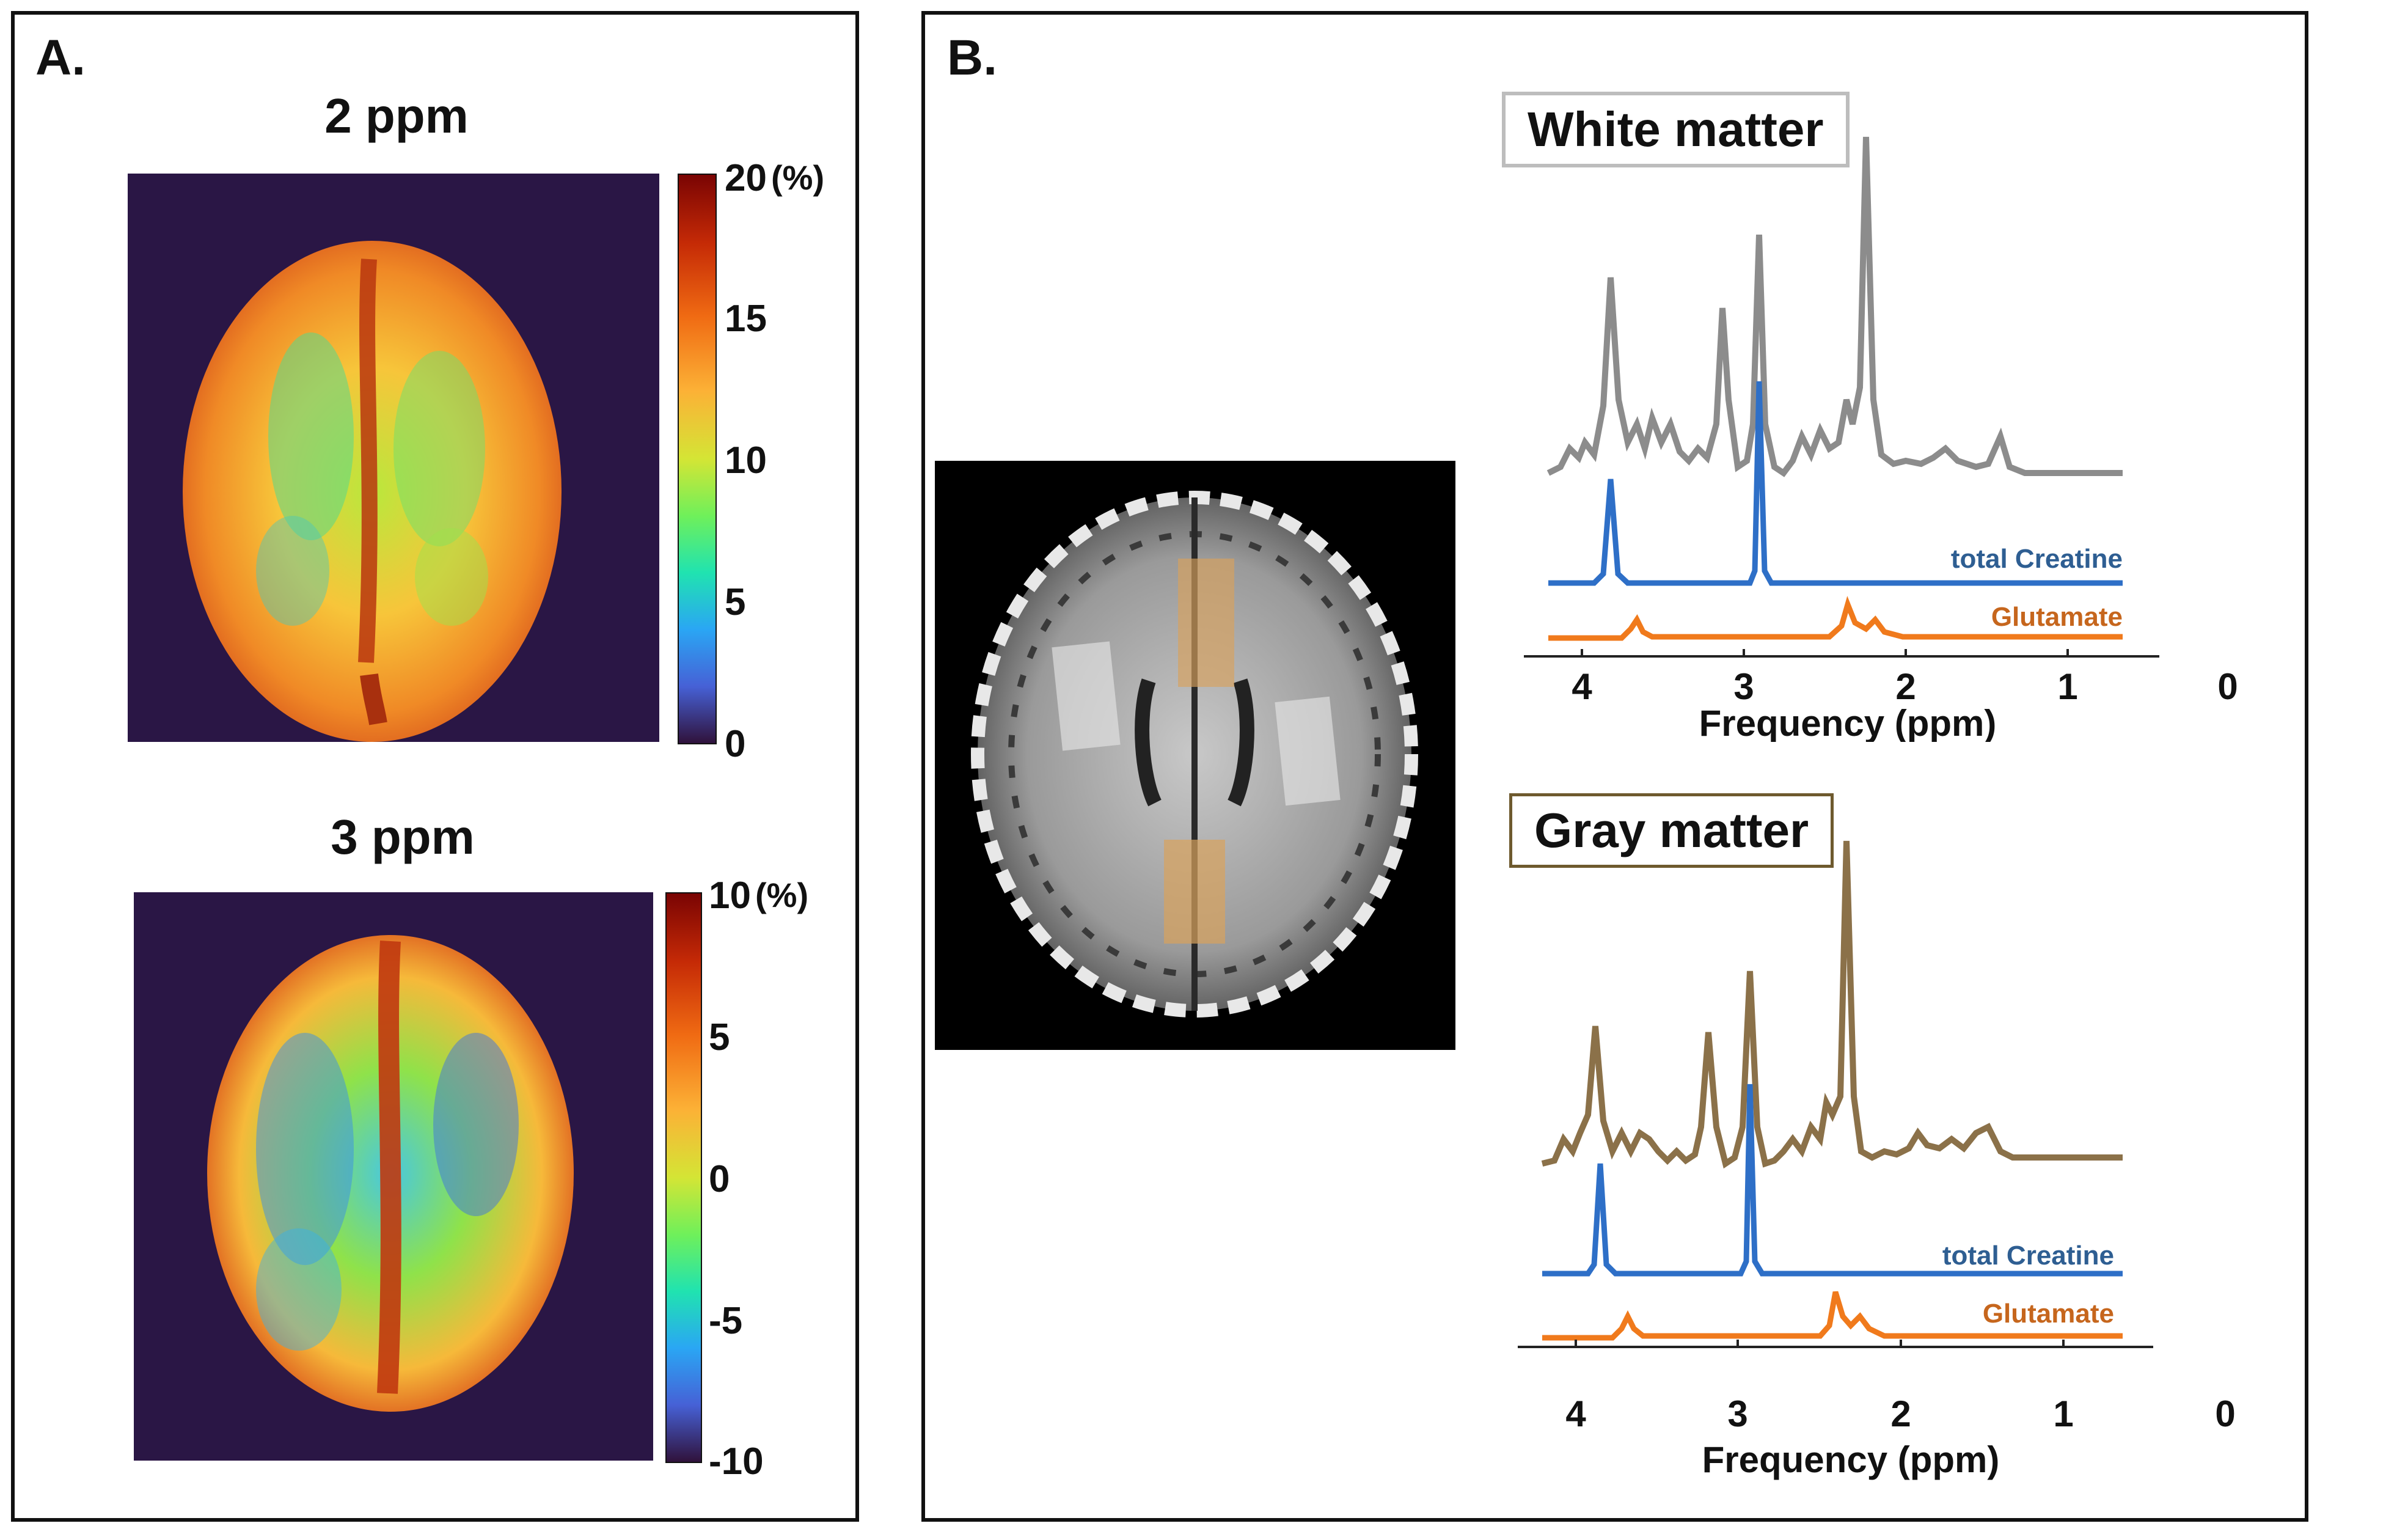  What do you see at coordinates (1905, 686) in the screenshot?
I see `wm-xtick-2: 2` at bounding box center [1905, 686].